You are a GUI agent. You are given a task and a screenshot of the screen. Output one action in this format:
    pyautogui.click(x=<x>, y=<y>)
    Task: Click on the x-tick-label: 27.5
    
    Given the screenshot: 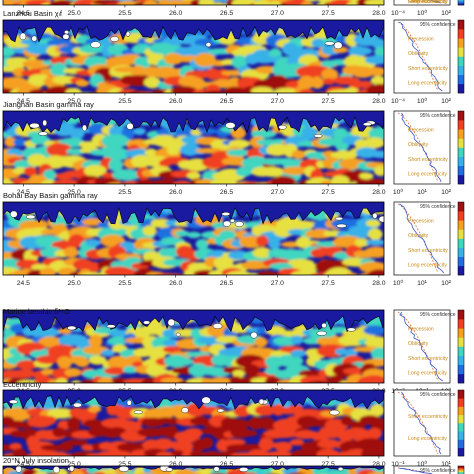 What is the action you would take?
    pyautogui.click(x=328, y=192)
    